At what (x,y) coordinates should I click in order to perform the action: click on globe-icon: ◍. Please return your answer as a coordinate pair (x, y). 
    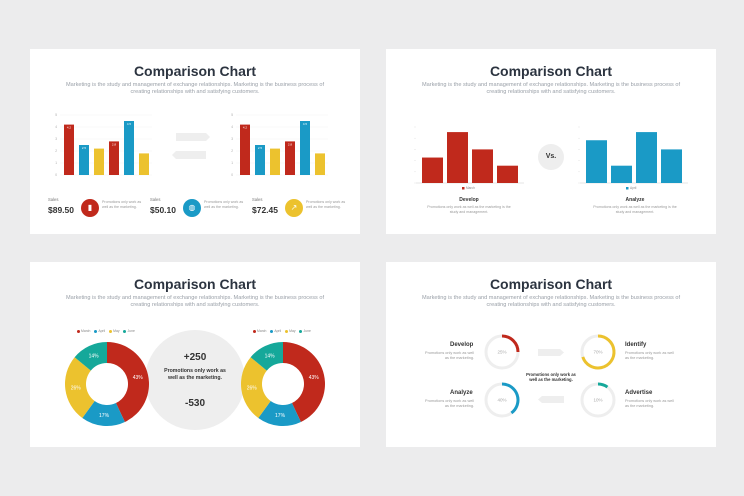
    Looking at the image, I should click on (192, 208).